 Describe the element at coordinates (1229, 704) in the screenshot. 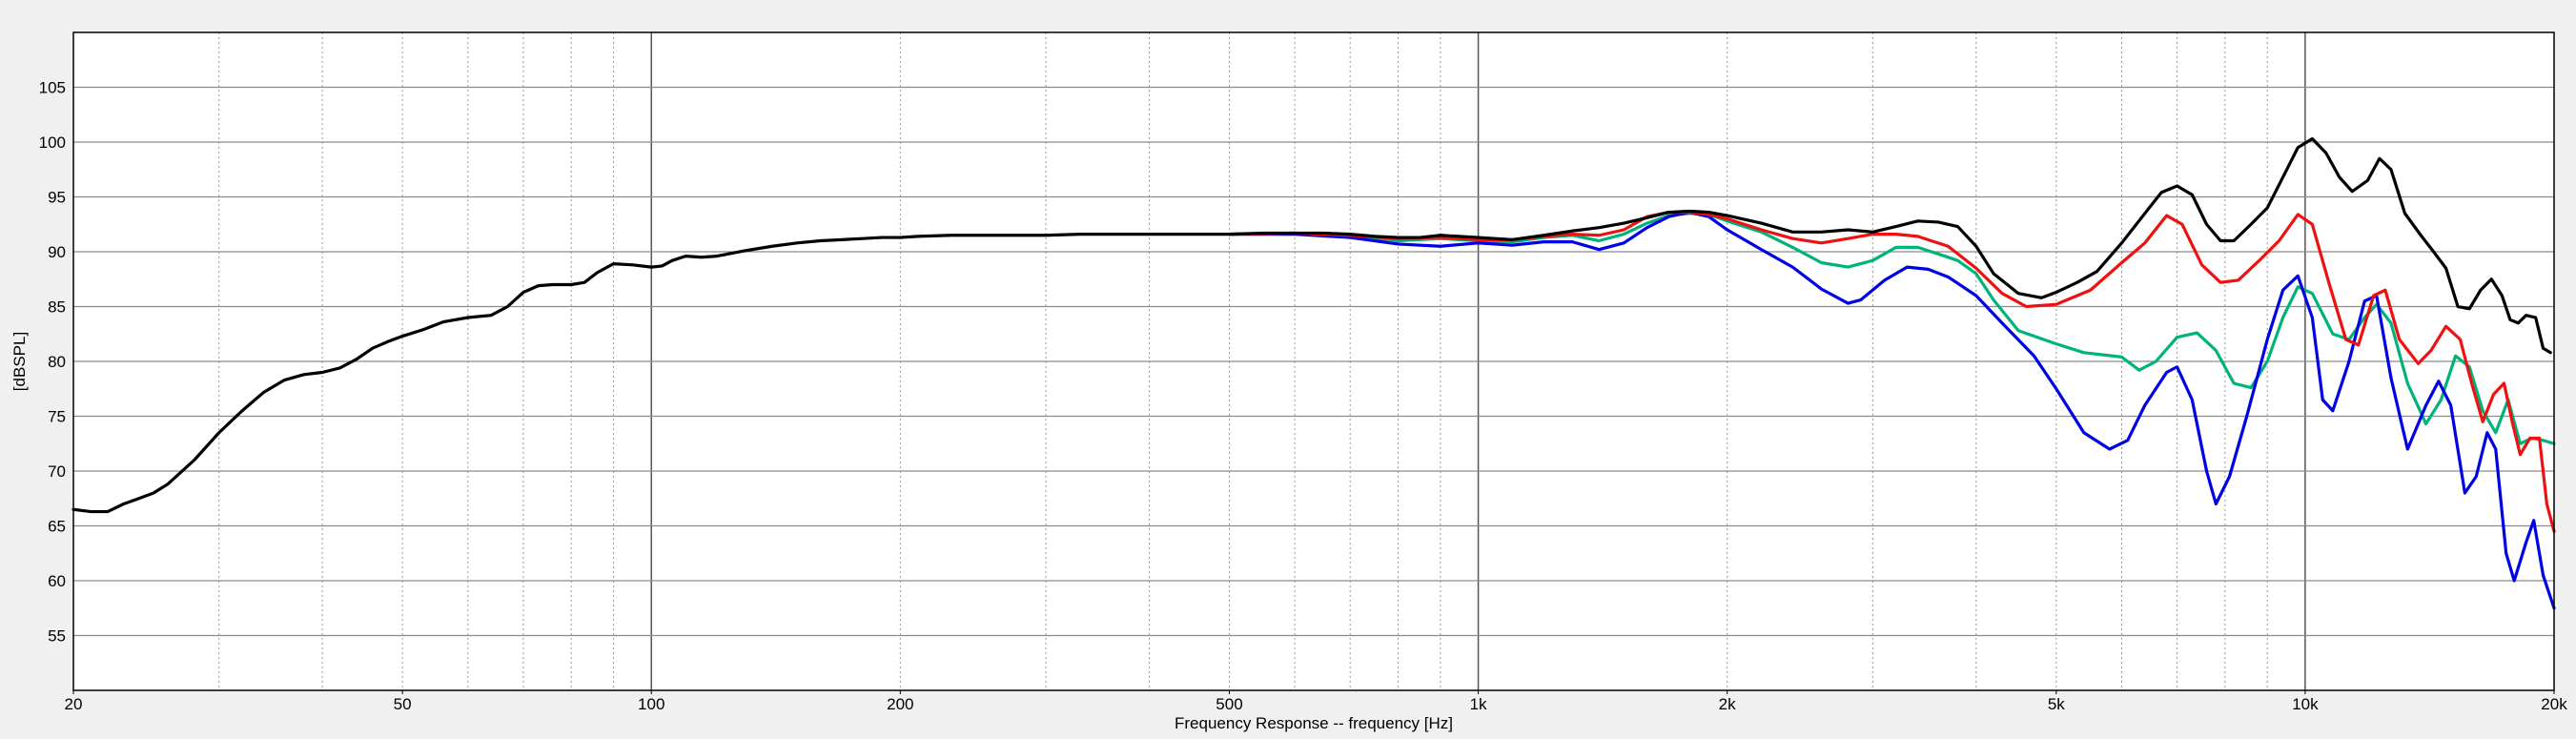

I see `x-tick-label: 500` at that location.